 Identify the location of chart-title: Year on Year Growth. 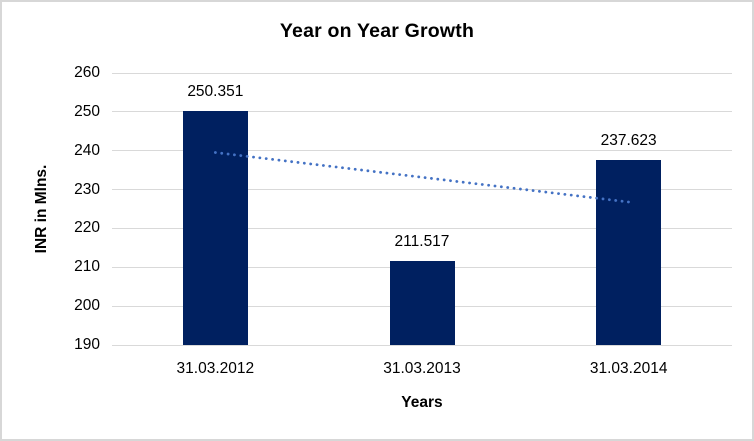
(377, 31).